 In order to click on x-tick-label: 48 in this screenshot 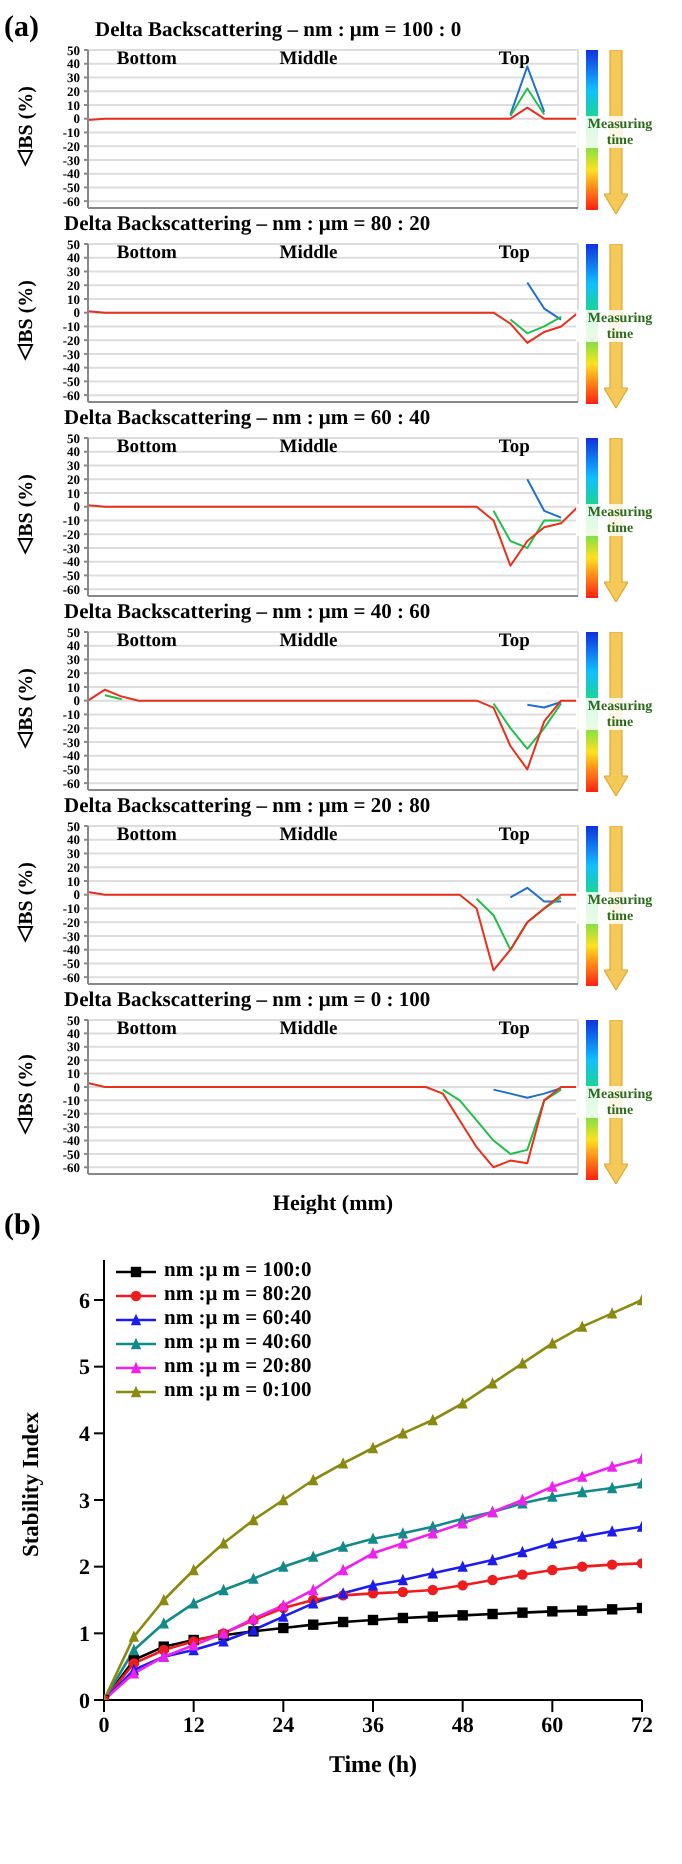, I will do `click(463, 1725)`.